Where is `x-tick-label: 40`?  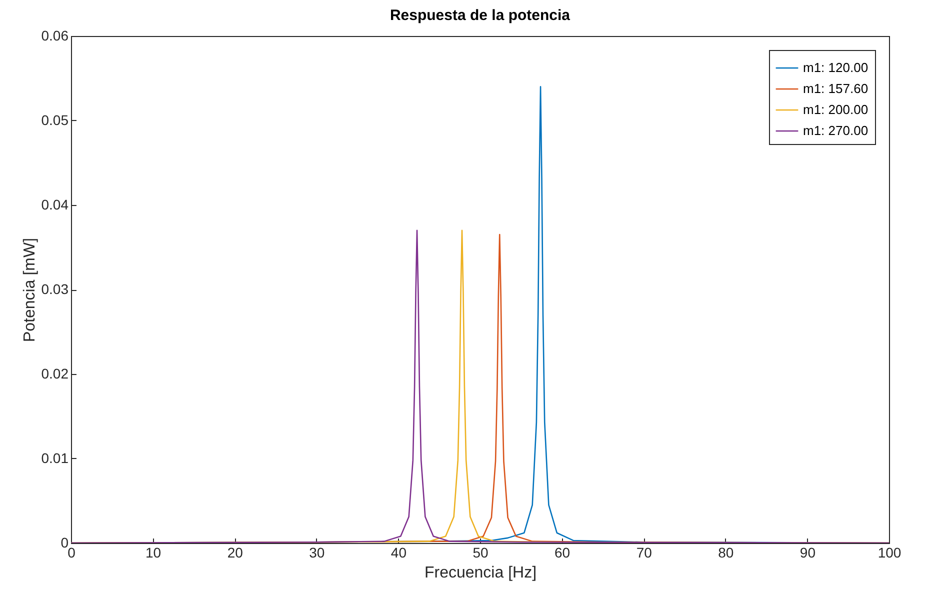 x-tick-label: 40 is located at coordinates (398, 552).